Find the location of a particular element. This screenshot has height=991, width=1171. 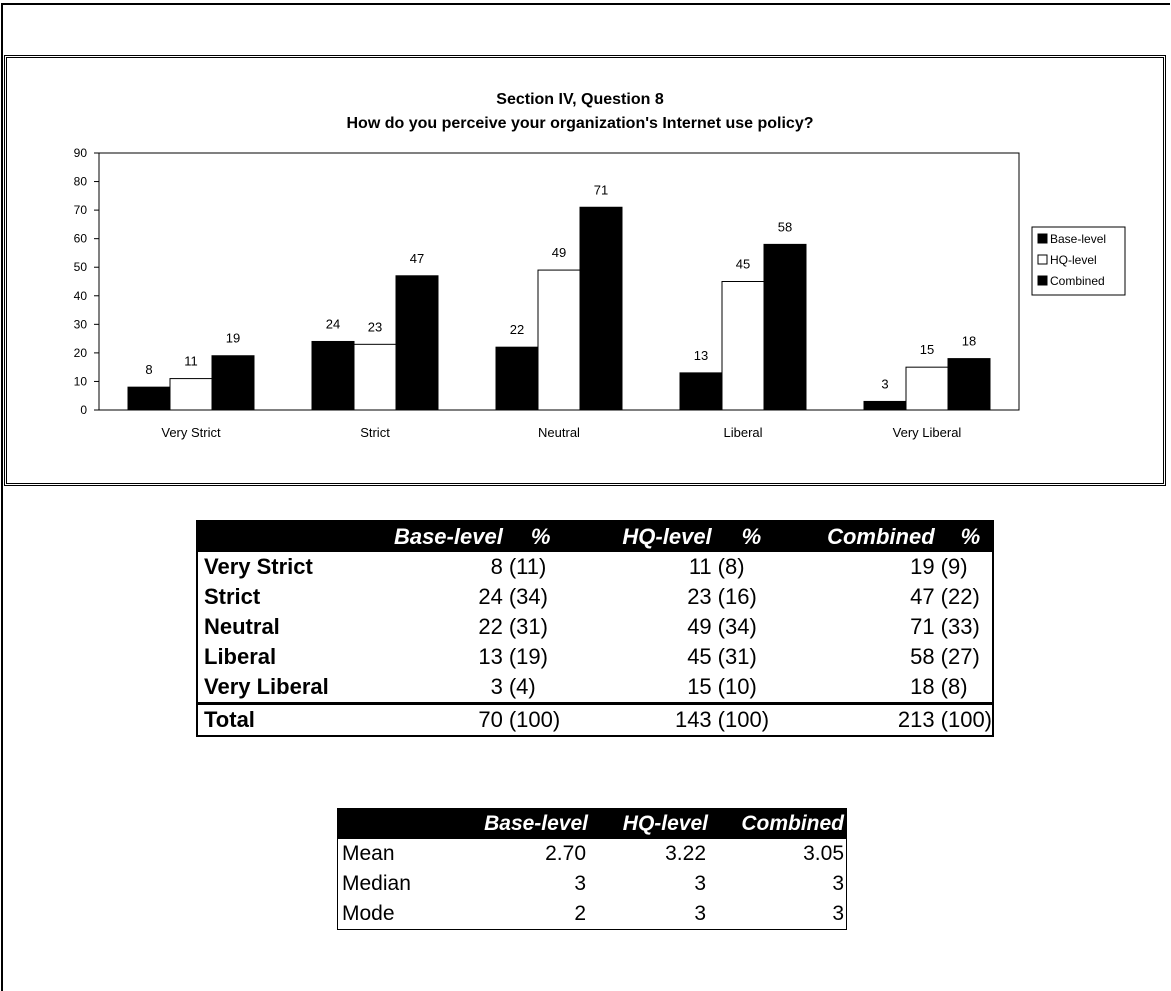

statistics-cell-label: Median is located at coordinates (376, 883).